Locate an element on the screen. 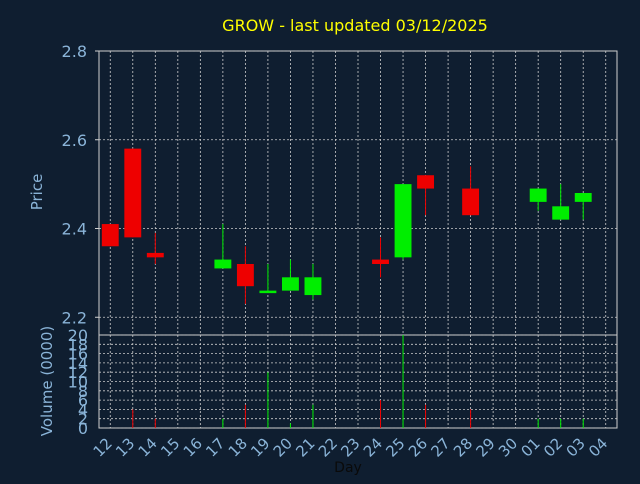 The height and width of the screenshot is (484, 640). volume-bars-group is located at coordinates (358, 381).